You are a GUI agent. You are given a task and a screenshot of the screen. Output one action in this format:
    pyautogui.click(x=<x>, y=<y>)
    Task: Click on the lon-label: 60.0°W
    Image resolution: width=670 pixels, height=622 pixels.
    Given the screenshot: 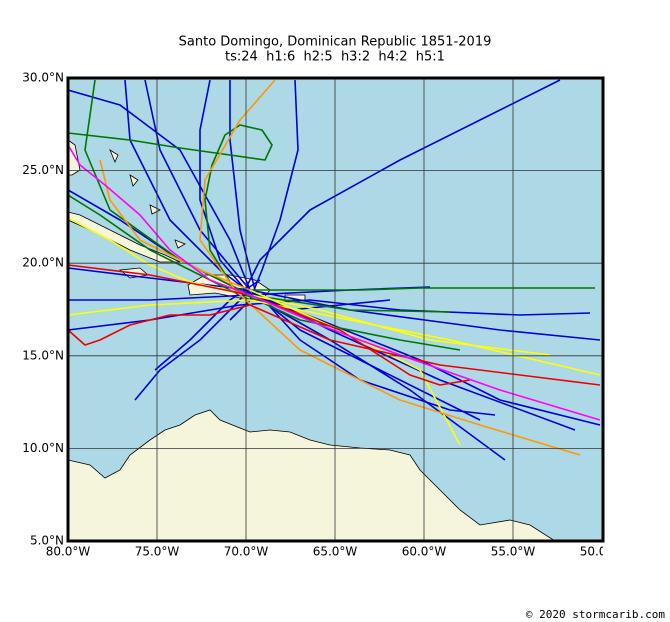 What is the action you would take?
    pyautogui.click(x=424, y=552)
    